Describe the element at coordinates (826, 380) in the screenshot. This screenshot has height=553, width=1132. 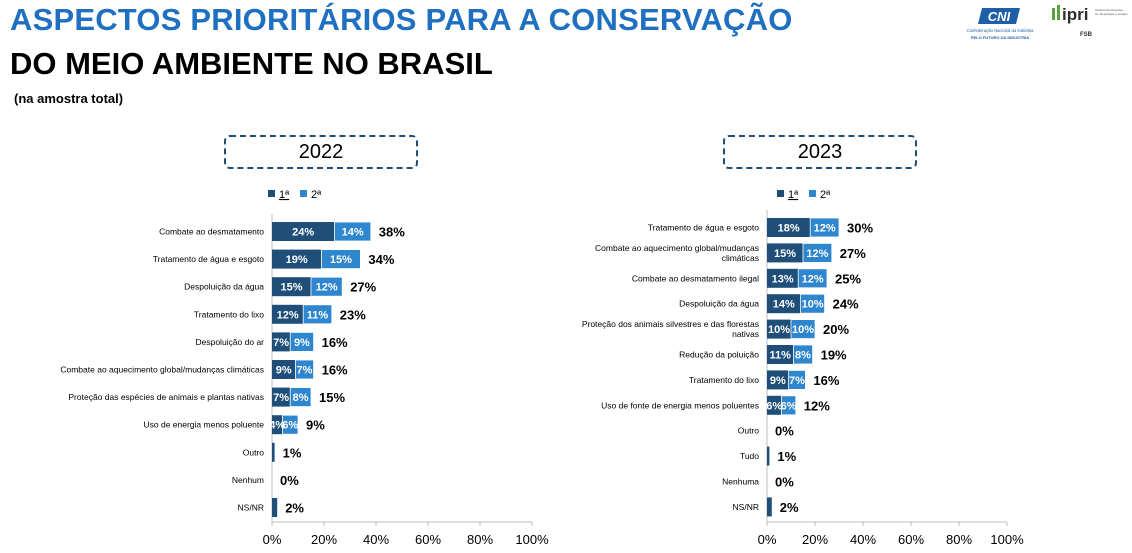
I see `bar-total-2023-6: 16%` at that location.